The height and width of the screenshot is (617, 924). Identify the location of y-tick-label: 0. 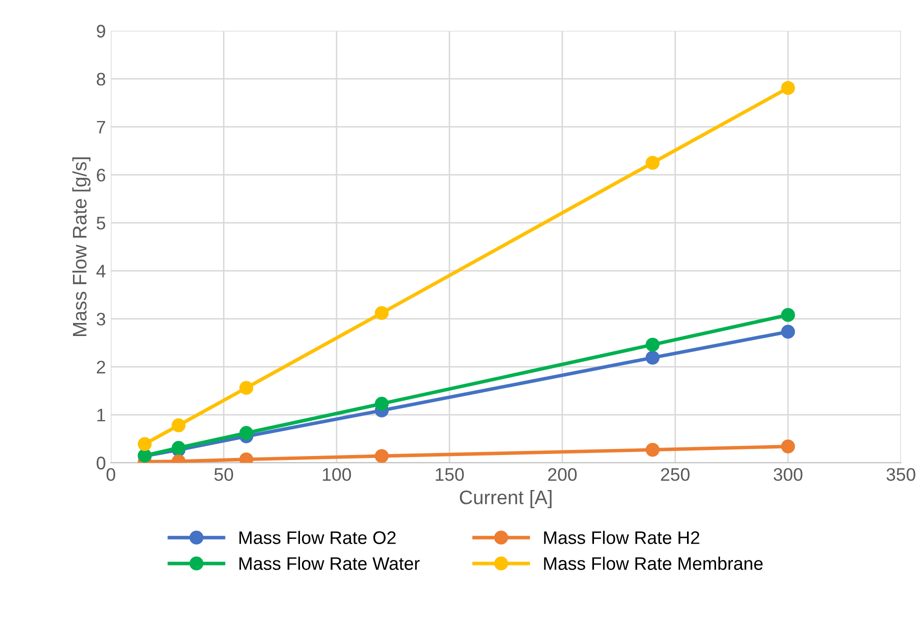
(101, 463).